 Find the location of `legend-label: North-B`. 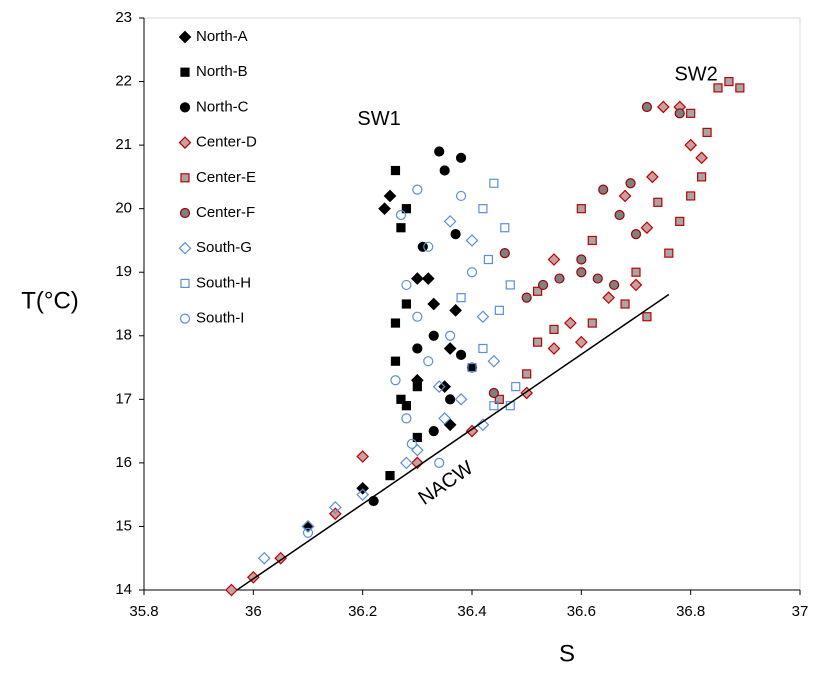

legend-label: North-B is located at coordinates (222, 71).